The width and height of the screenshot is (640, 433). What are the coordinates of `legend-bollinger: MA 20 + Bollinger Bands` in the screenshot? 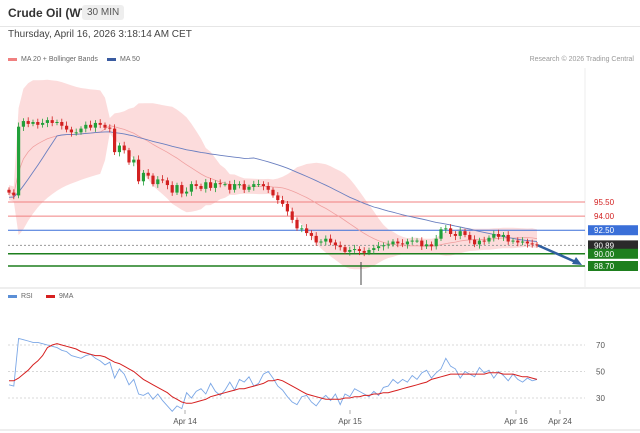 It's located at (53, 59).